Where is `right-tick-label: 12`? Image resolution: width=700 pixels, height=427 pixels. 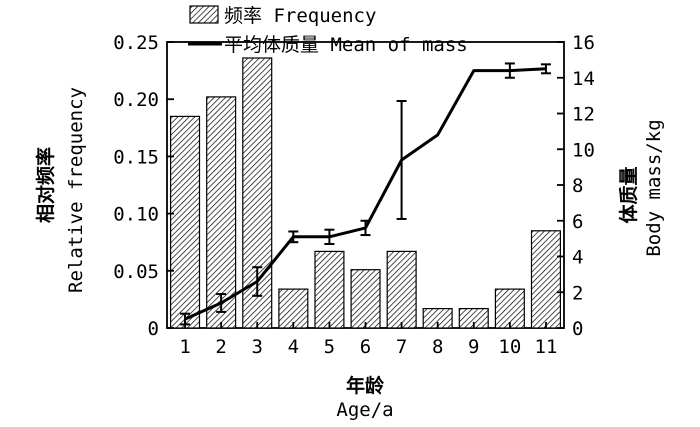 right-tick-label: 12 is located at coordinates (583, 115).